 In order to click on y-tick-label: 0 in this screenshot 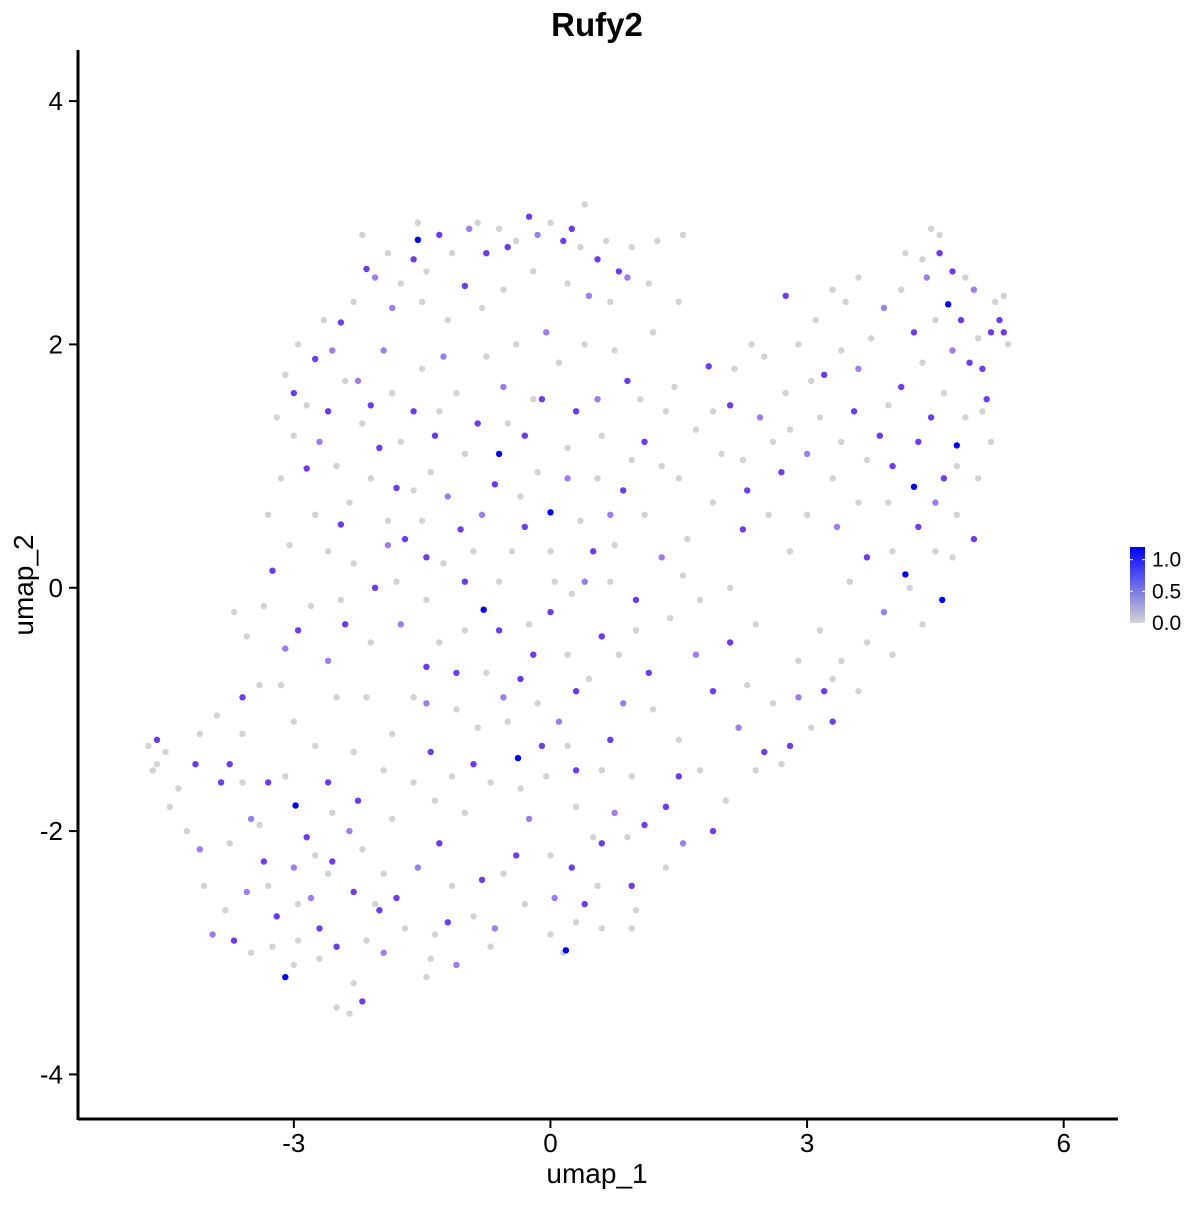, I will do `click(56, 588)`.